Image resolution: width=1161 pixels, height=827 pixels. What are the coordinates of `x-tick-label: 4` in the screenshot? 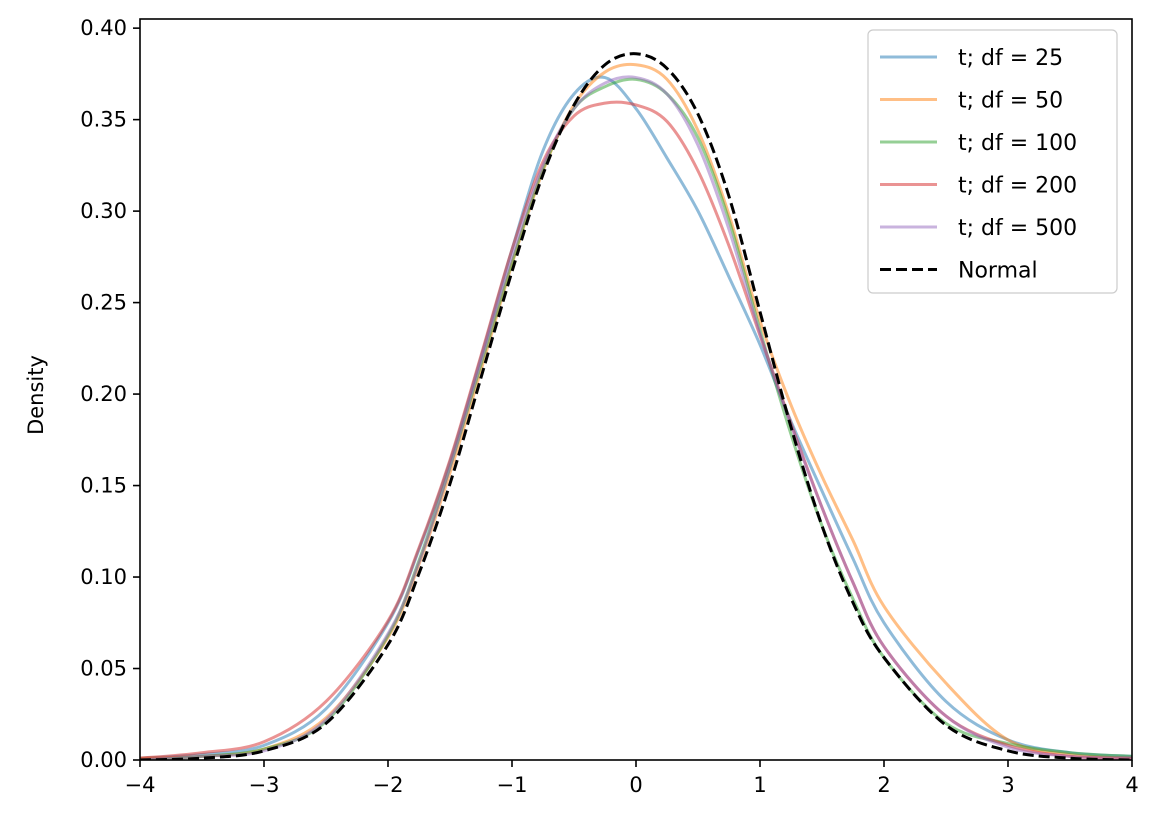 It's located at (1131, 785).